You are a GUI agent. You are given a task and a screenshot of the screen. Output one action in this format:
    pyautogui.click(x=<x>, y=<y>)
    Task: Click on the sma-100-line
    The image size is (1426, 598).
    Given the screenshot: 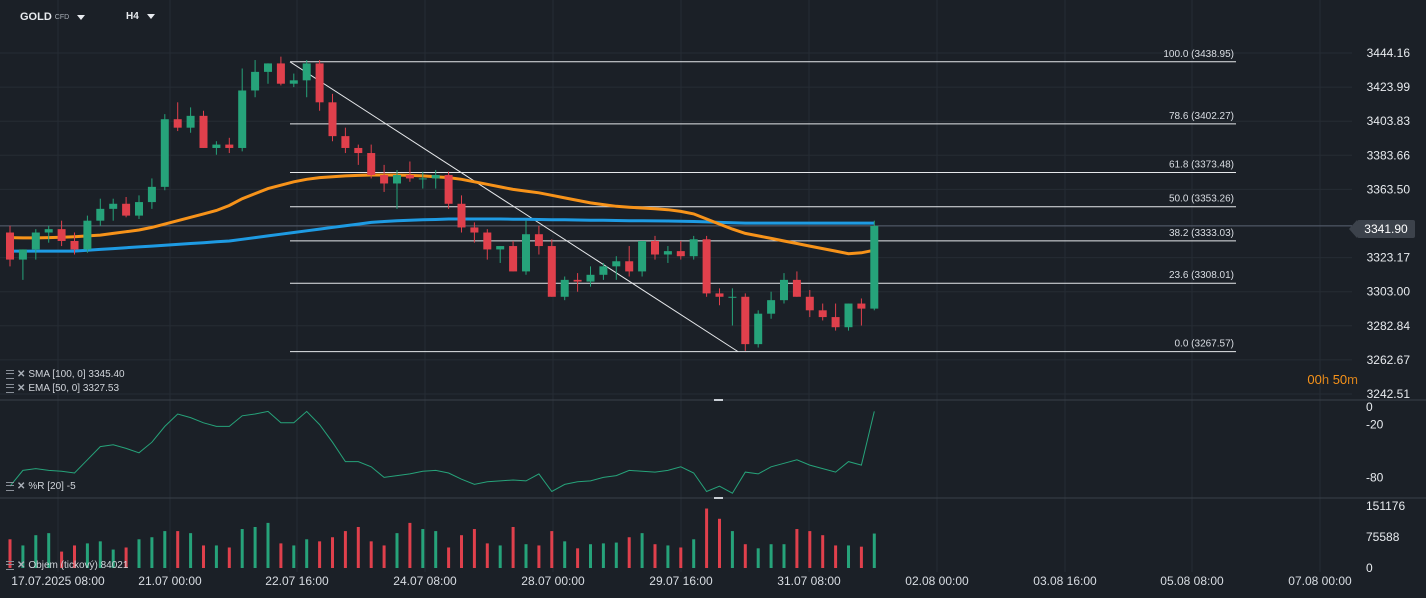 What is the action you would take?
    pyautogui.click(x=442, y=235)
    